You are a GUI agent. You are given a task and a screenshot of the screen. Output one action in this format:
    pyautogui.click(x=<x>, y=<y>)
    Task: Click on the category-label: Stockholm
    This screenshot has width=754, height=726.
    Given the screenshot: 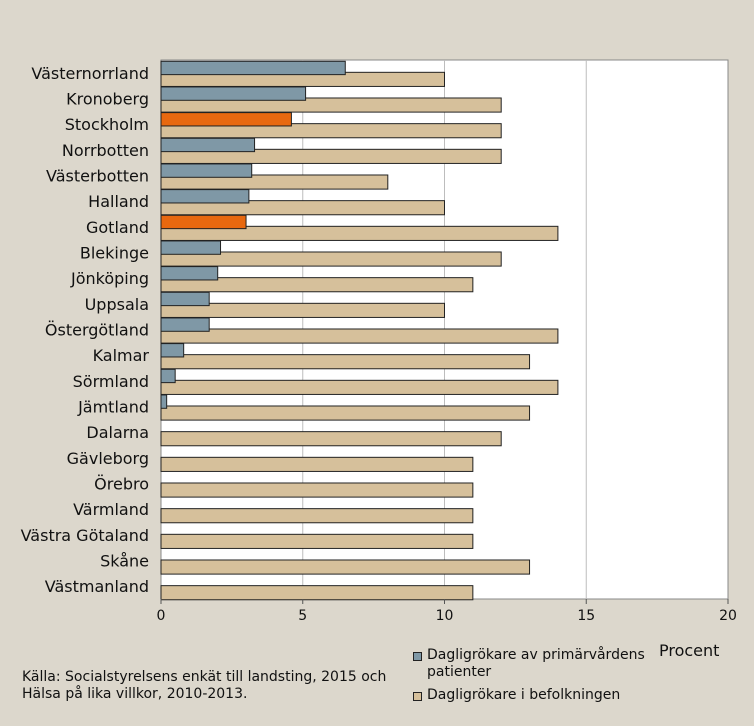 What is the action you would take?
    pyautogui.click(x=107, y=124)
    